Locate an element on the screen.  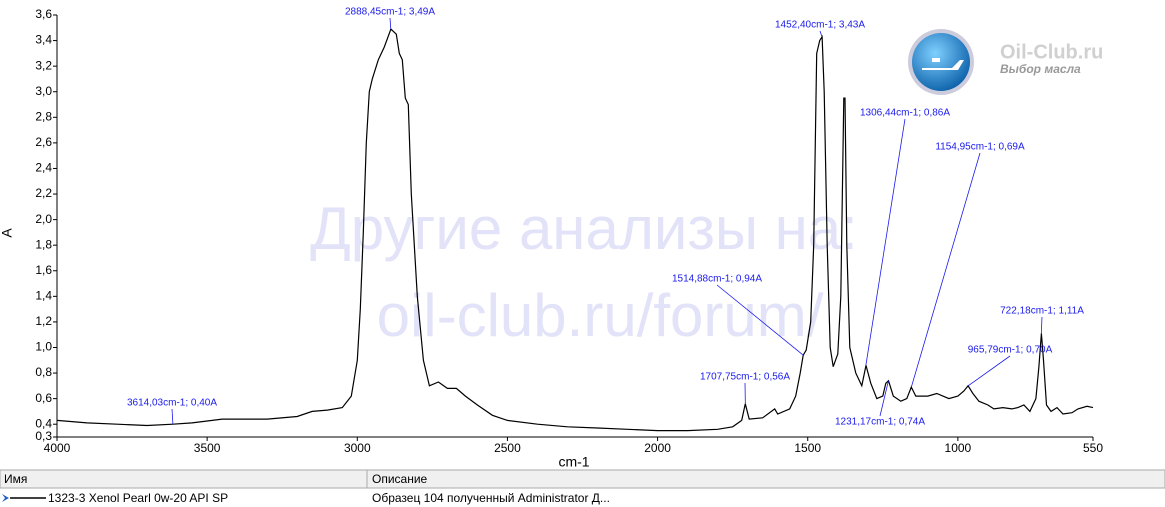
logo-circle is located at coordinates (941, 62).